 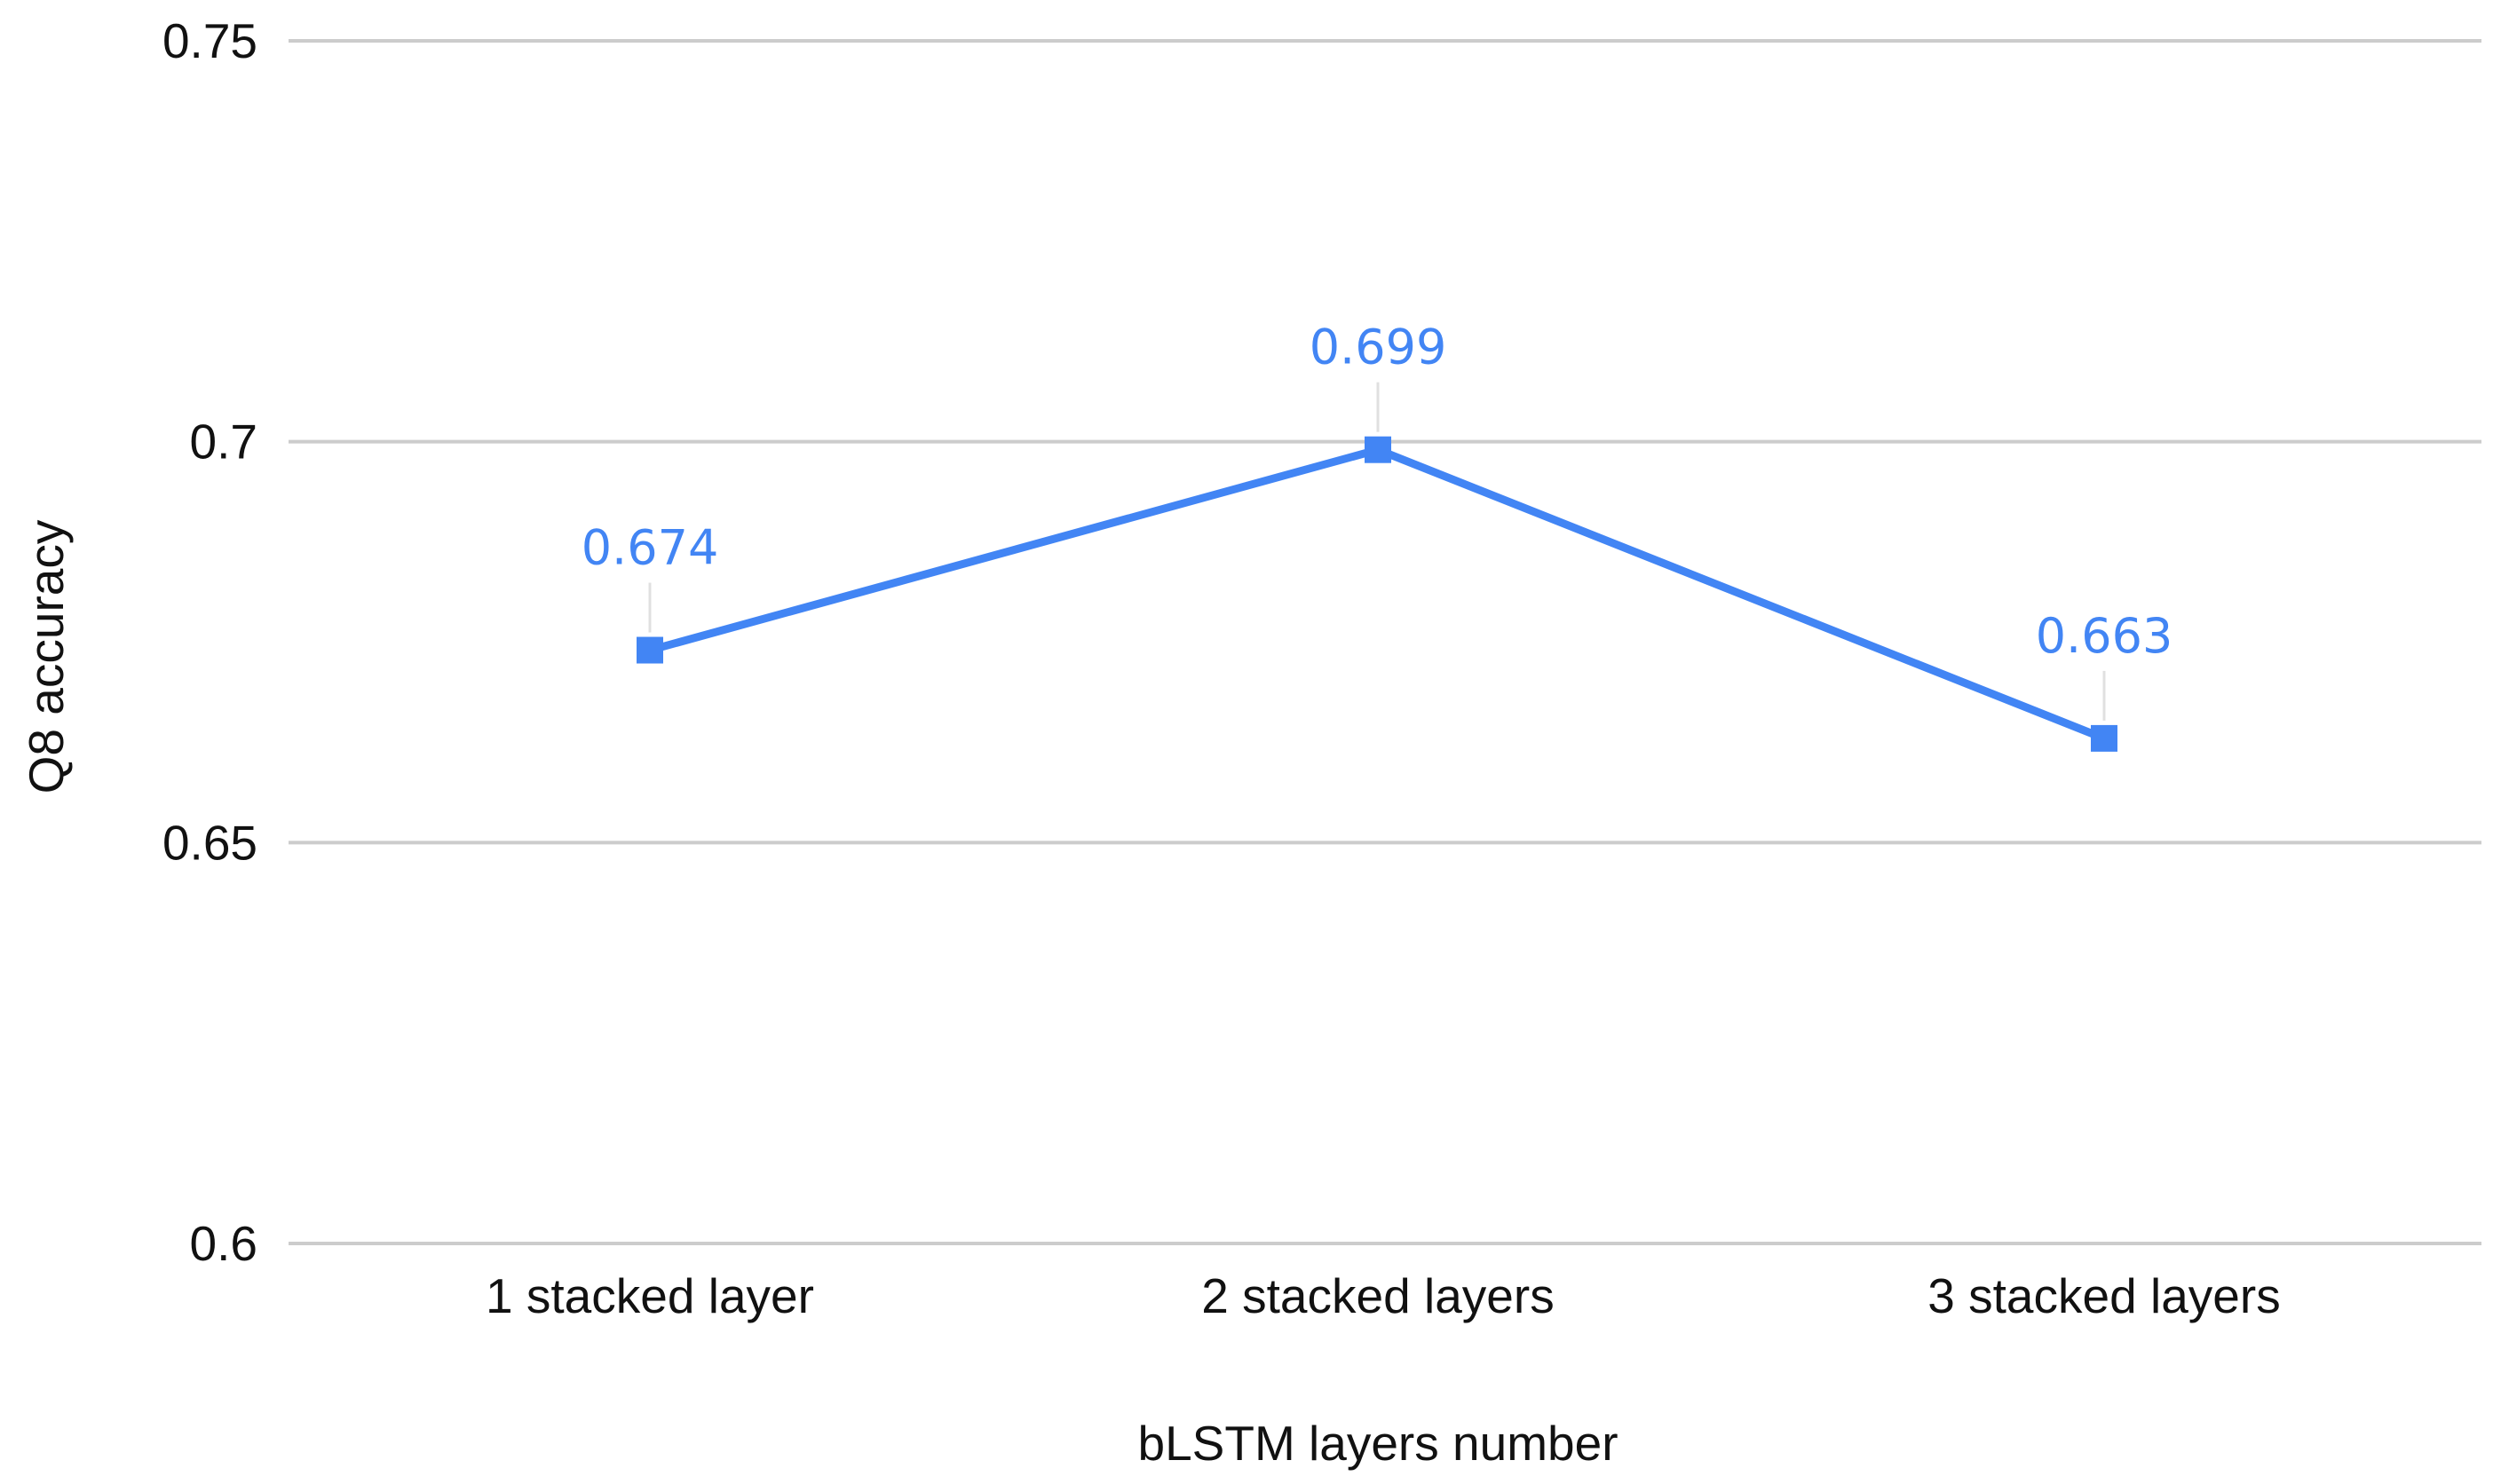 I want to click on y-tick-label: 0.65, so click(x=209, y=843).